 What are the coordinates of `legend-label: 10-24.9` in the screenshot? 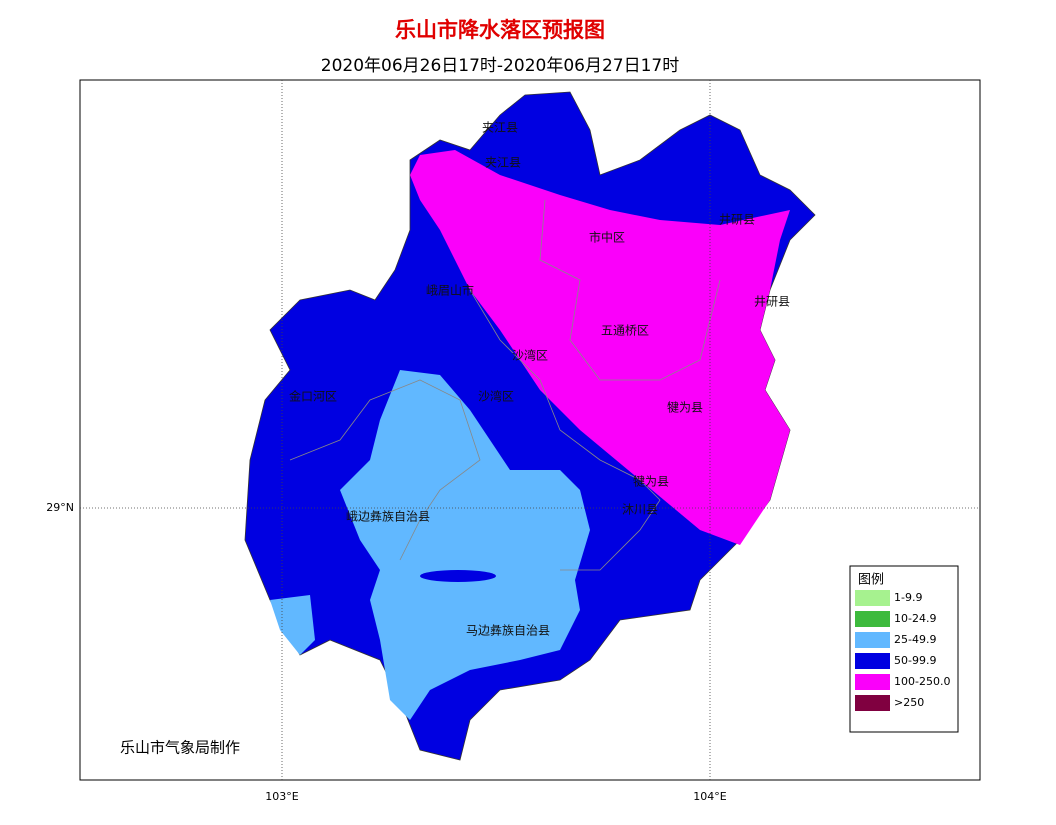 It's located at (915, 618).